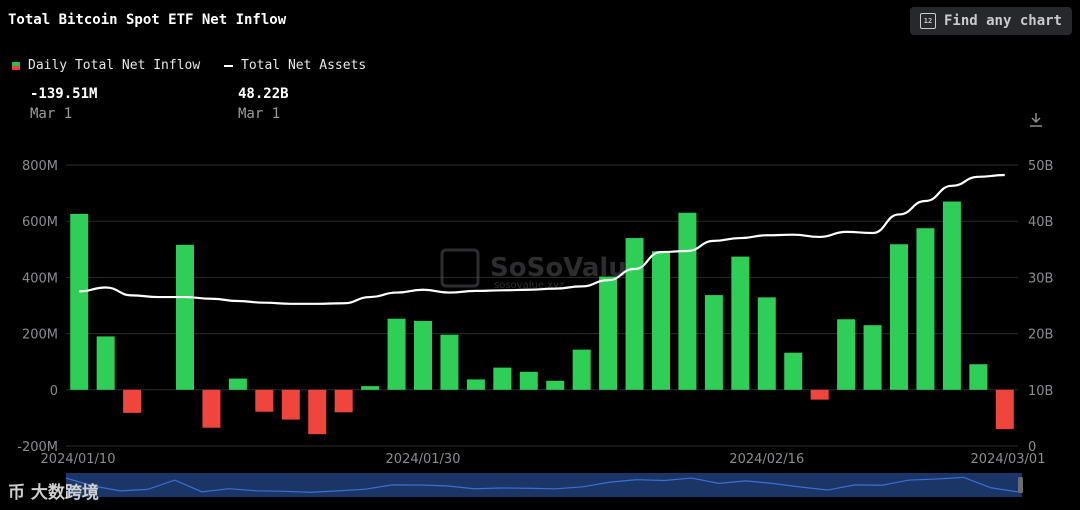 This screenshot has height=510, width=1080. Describe the element at coordinates (1040, 335) in the screenshot. I see `y-right-tick-label: 20B` at that location.